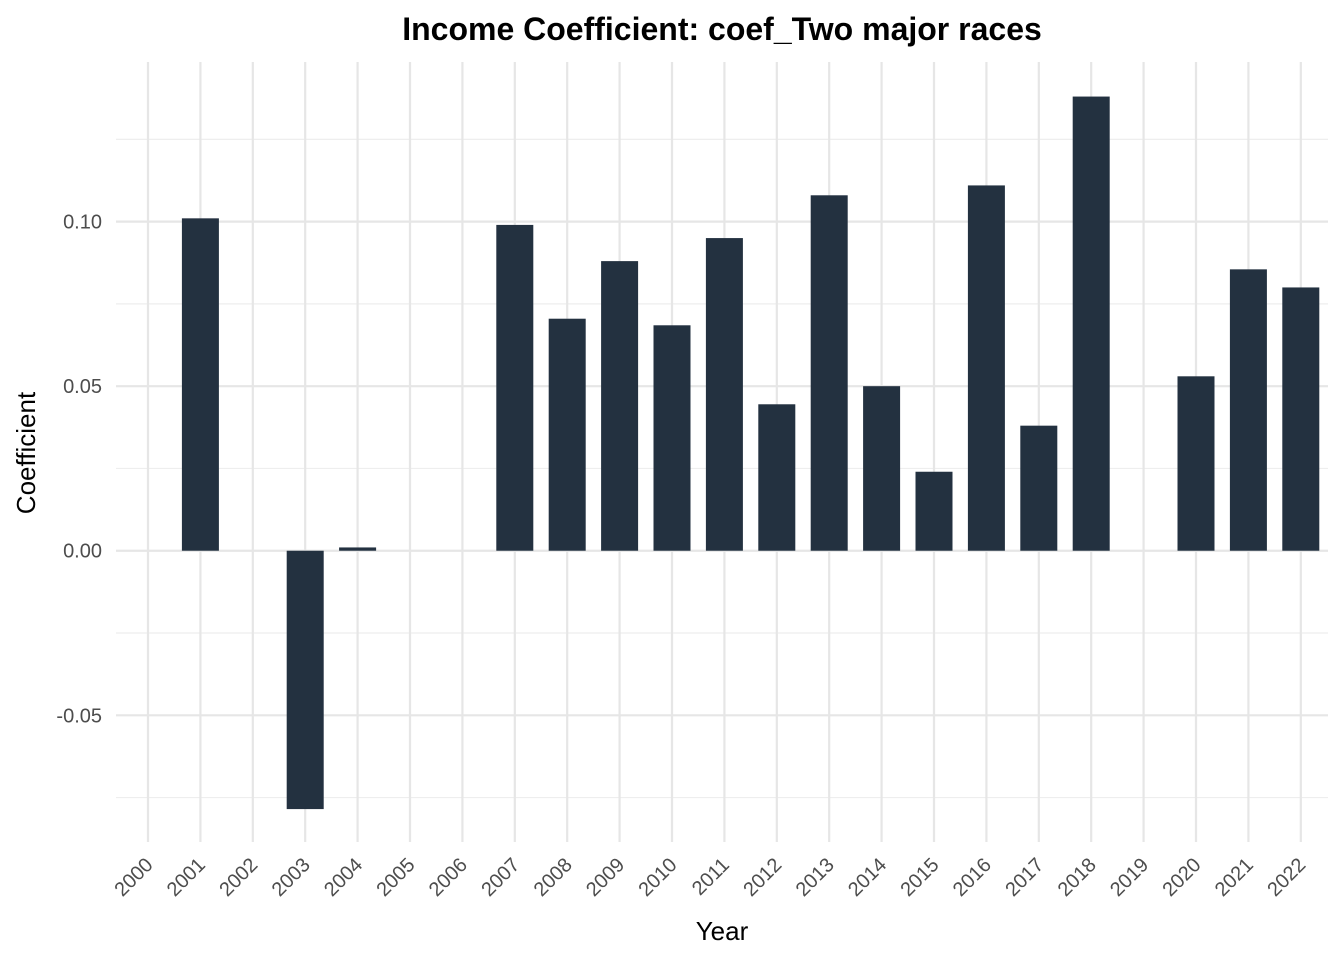 This screenshot has height=965, width=1344. I want to click on y-axis-title: Coefficient, so click(26, 452).